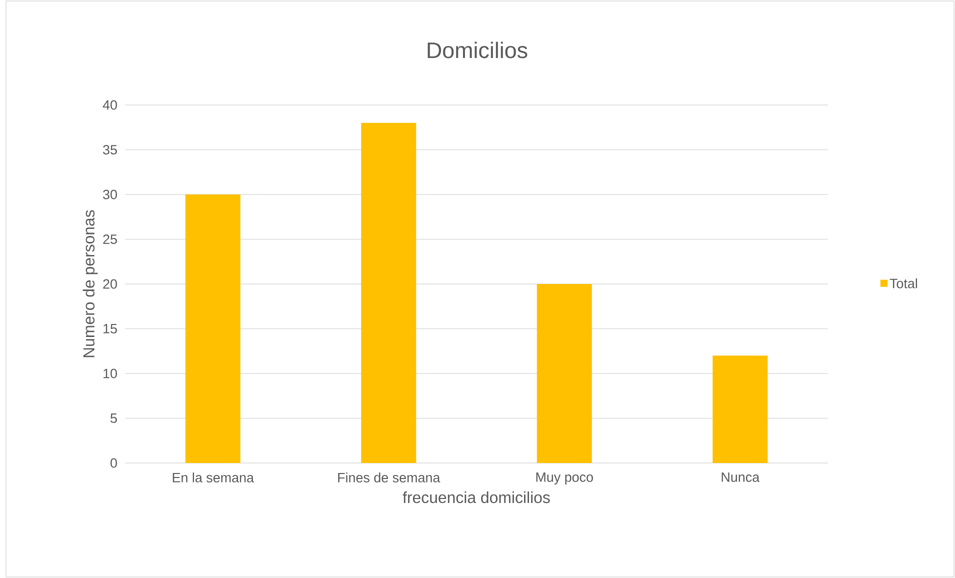  What do you see at coordinates (110, 149) in the screenshot?
I see `y-tick-label: 35` at bounding box center [110, 149].